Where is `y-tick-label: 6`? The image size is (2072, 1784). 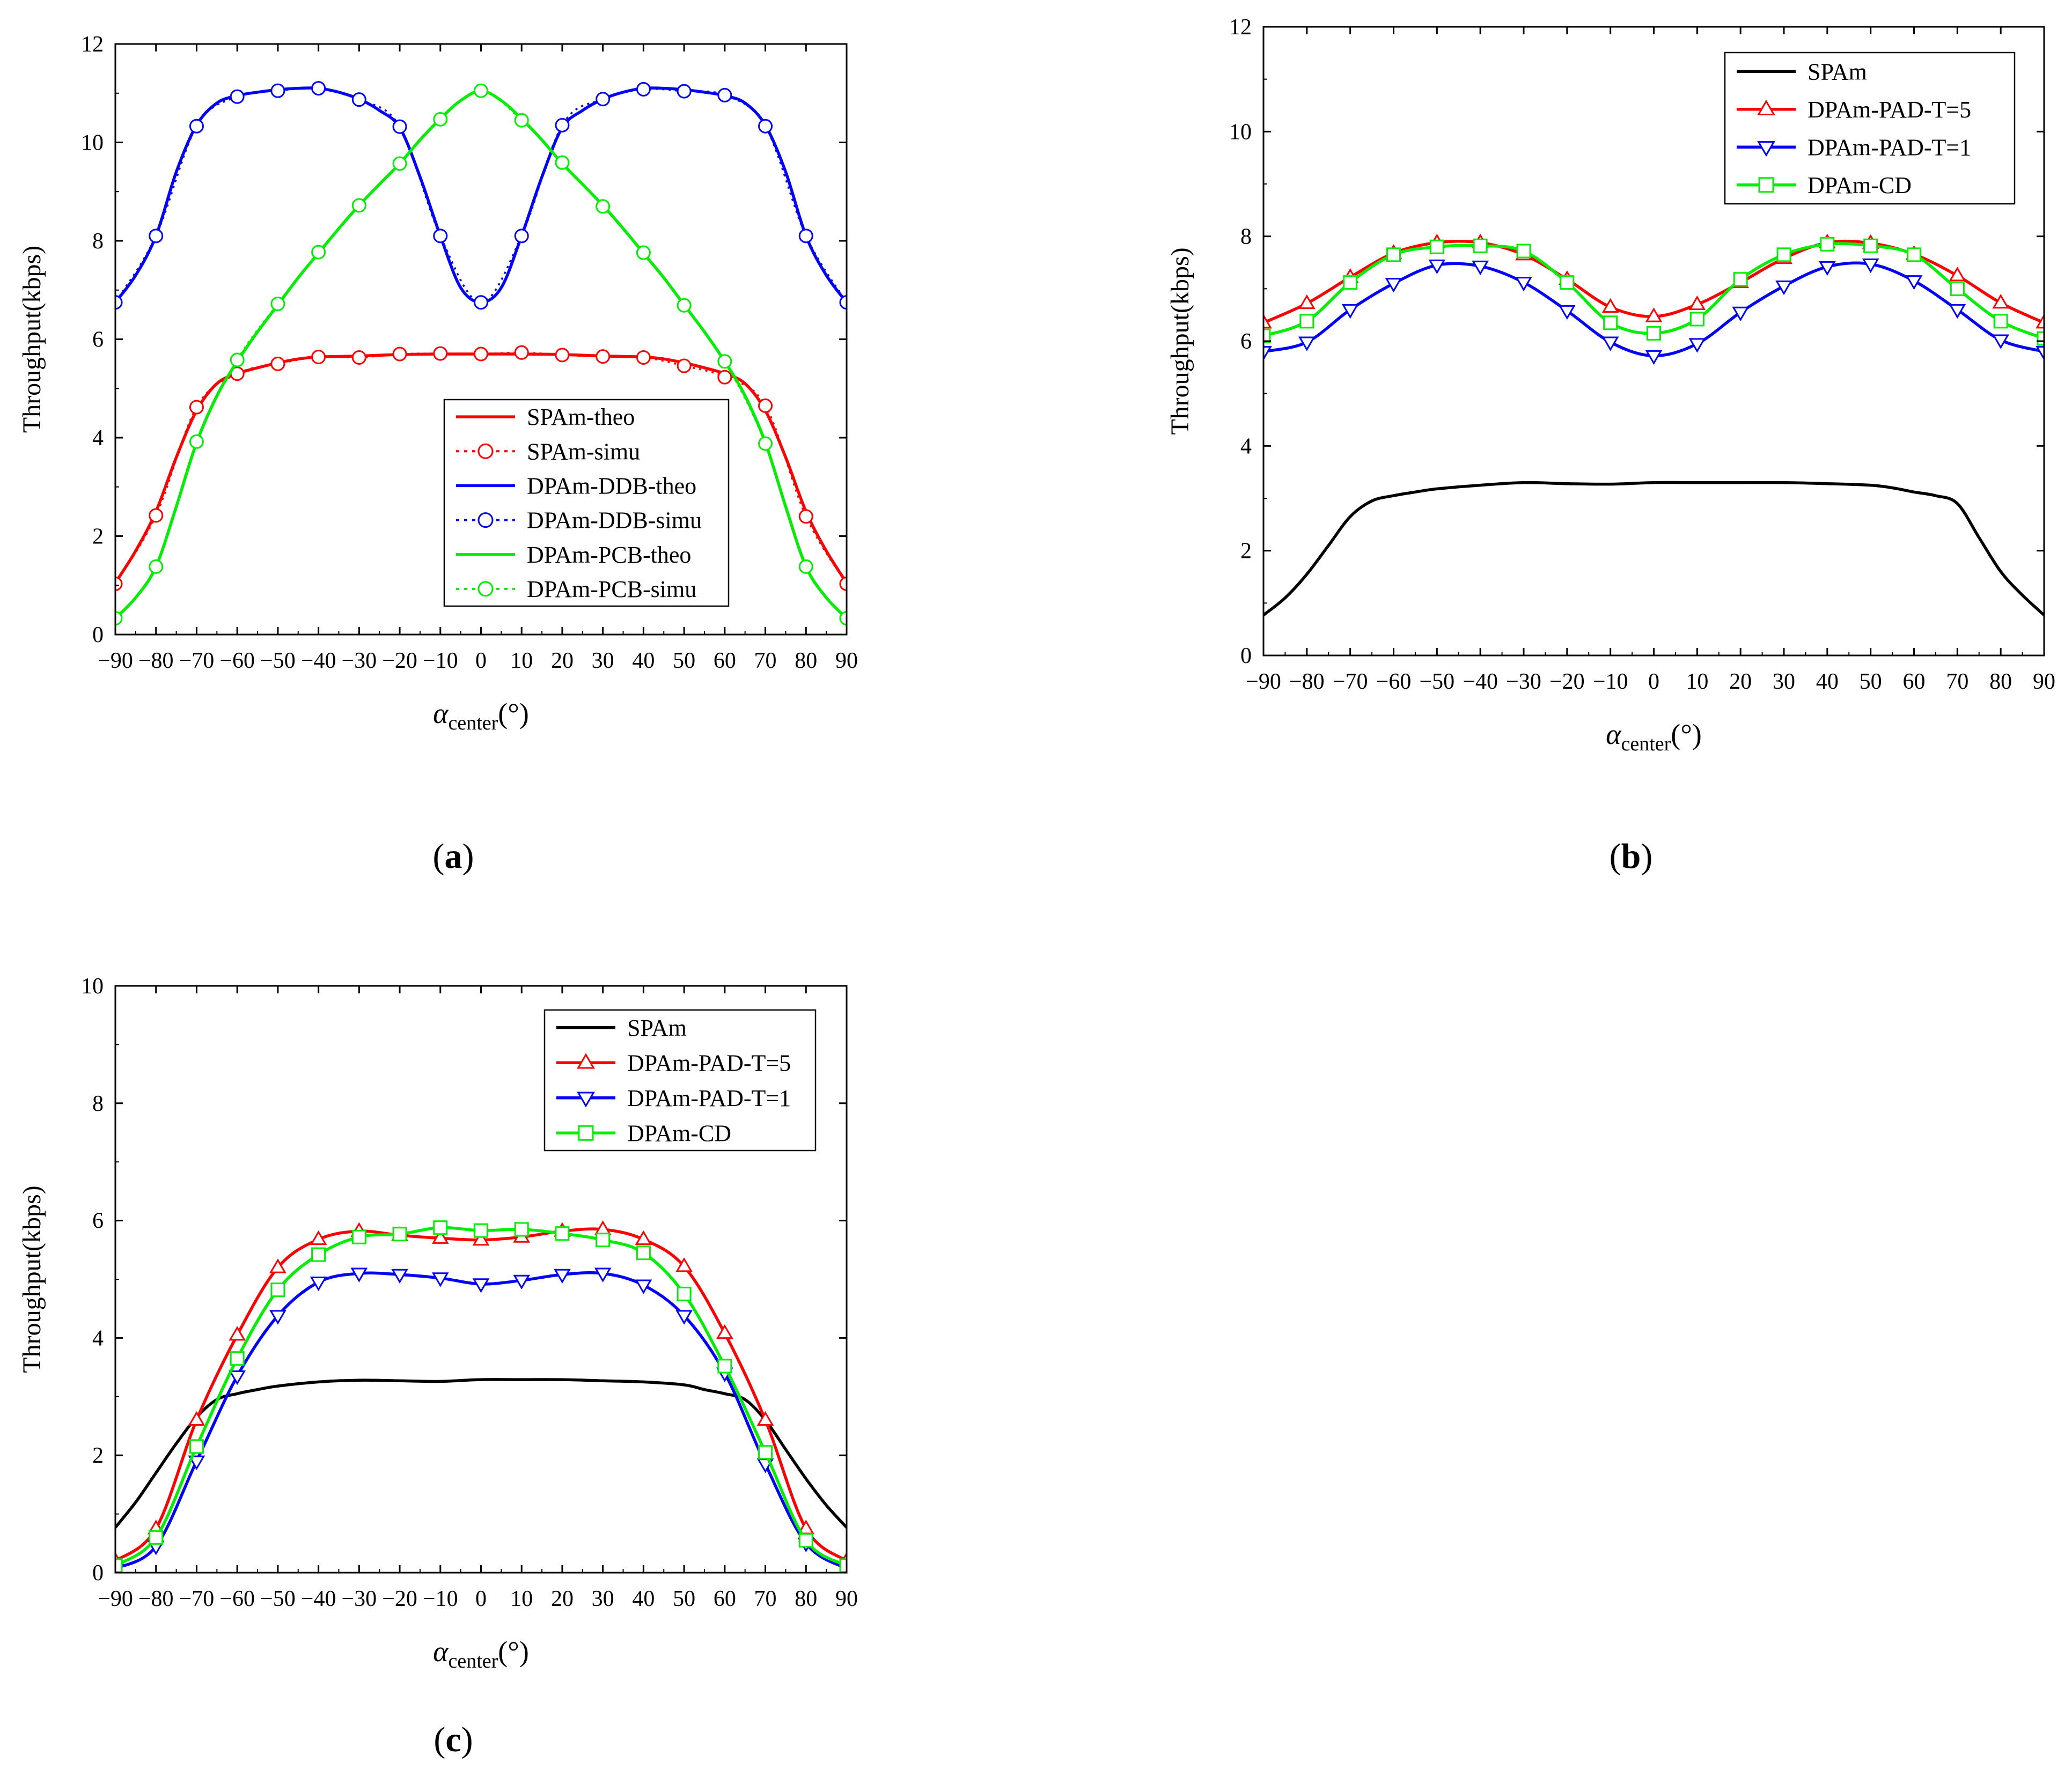 y-tick-label: 6 is located at coordinates (98, 340).